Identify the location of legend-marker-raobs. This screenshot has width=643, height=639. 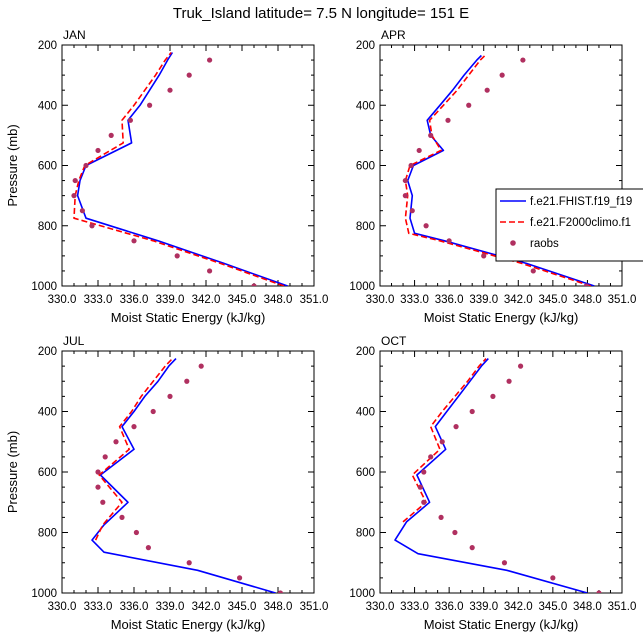
(513, 243).